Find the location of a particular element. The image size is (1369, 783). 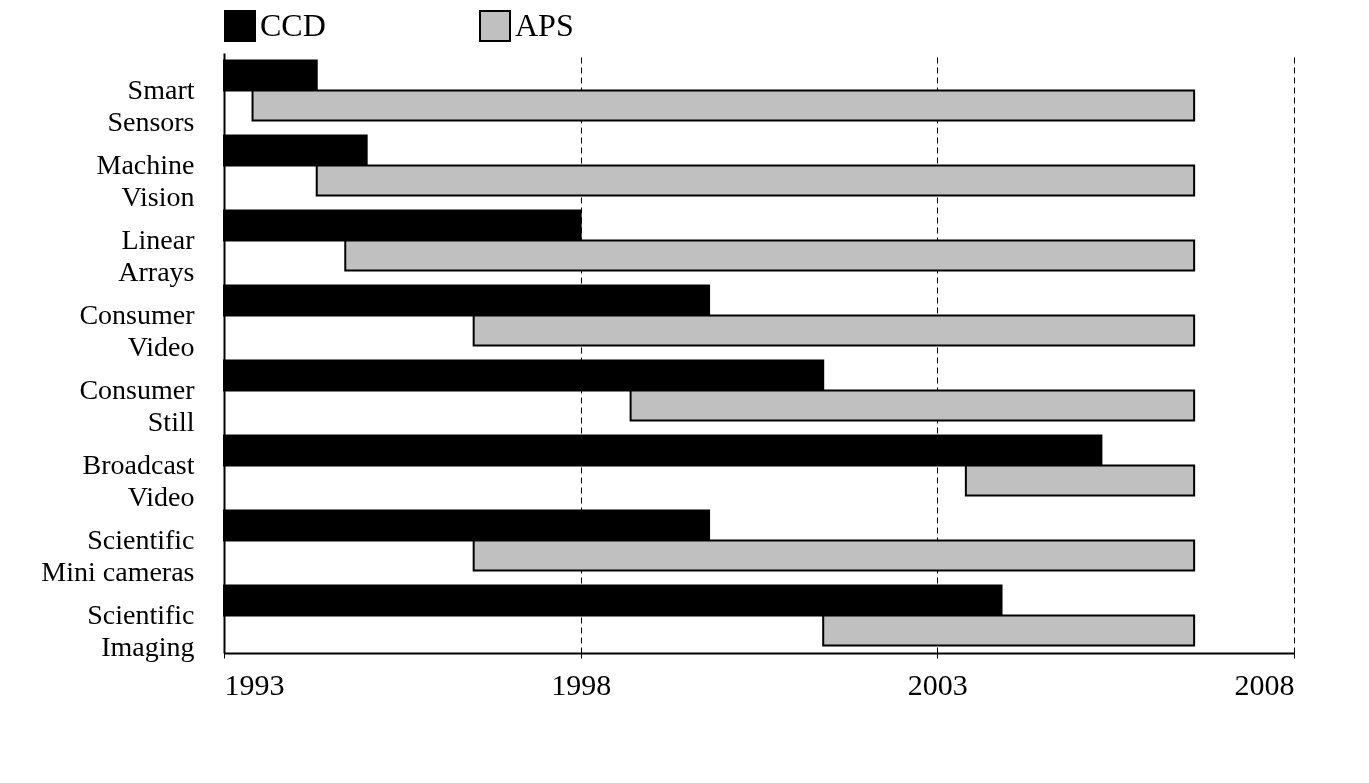

y-tick-label: Consumer Still is located at coordinates (137, 405).